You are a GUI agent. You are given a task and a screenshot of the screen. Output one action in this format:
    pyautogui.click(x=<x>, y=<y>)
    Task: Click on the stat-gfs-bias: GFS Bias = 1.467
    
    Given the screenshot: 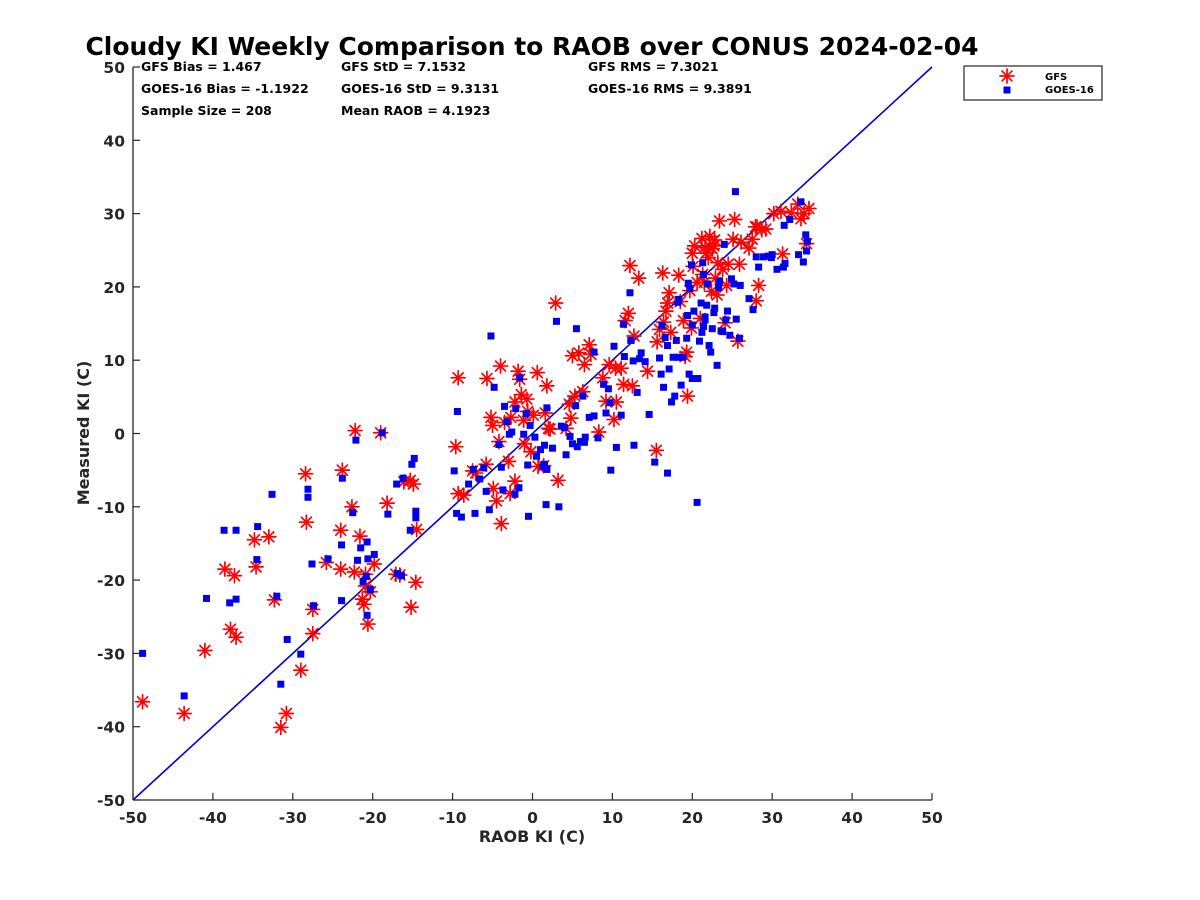 What is the action you would take?
    pyautogui.click(x=201, y=66)
    